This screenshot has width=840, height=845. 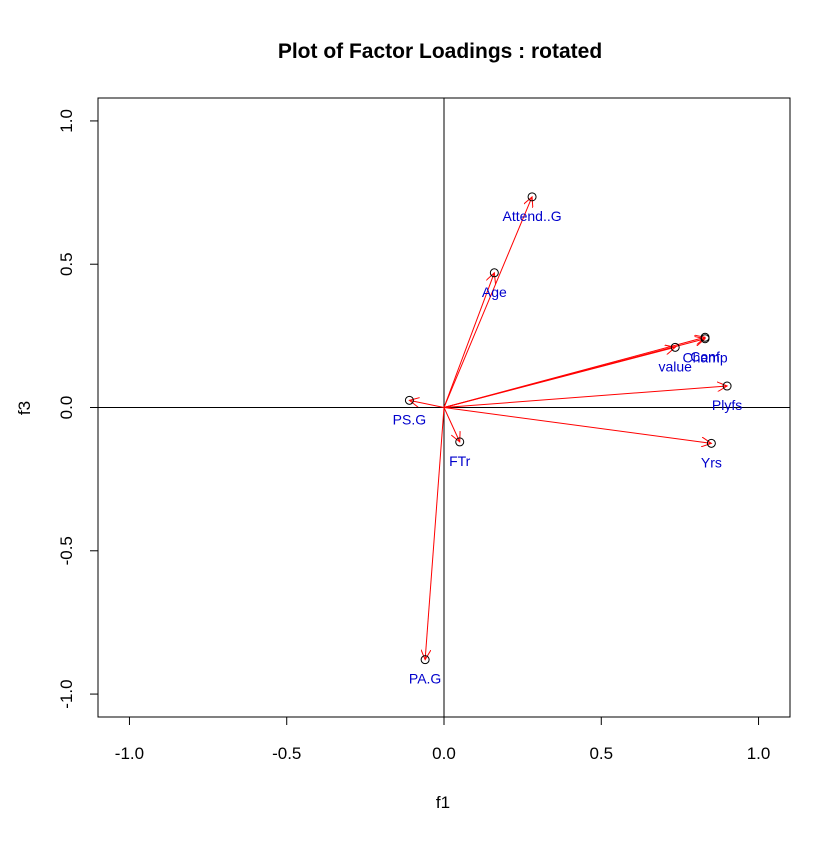 I want to click on x-axis-title: f1, so click(x=443, y=802).